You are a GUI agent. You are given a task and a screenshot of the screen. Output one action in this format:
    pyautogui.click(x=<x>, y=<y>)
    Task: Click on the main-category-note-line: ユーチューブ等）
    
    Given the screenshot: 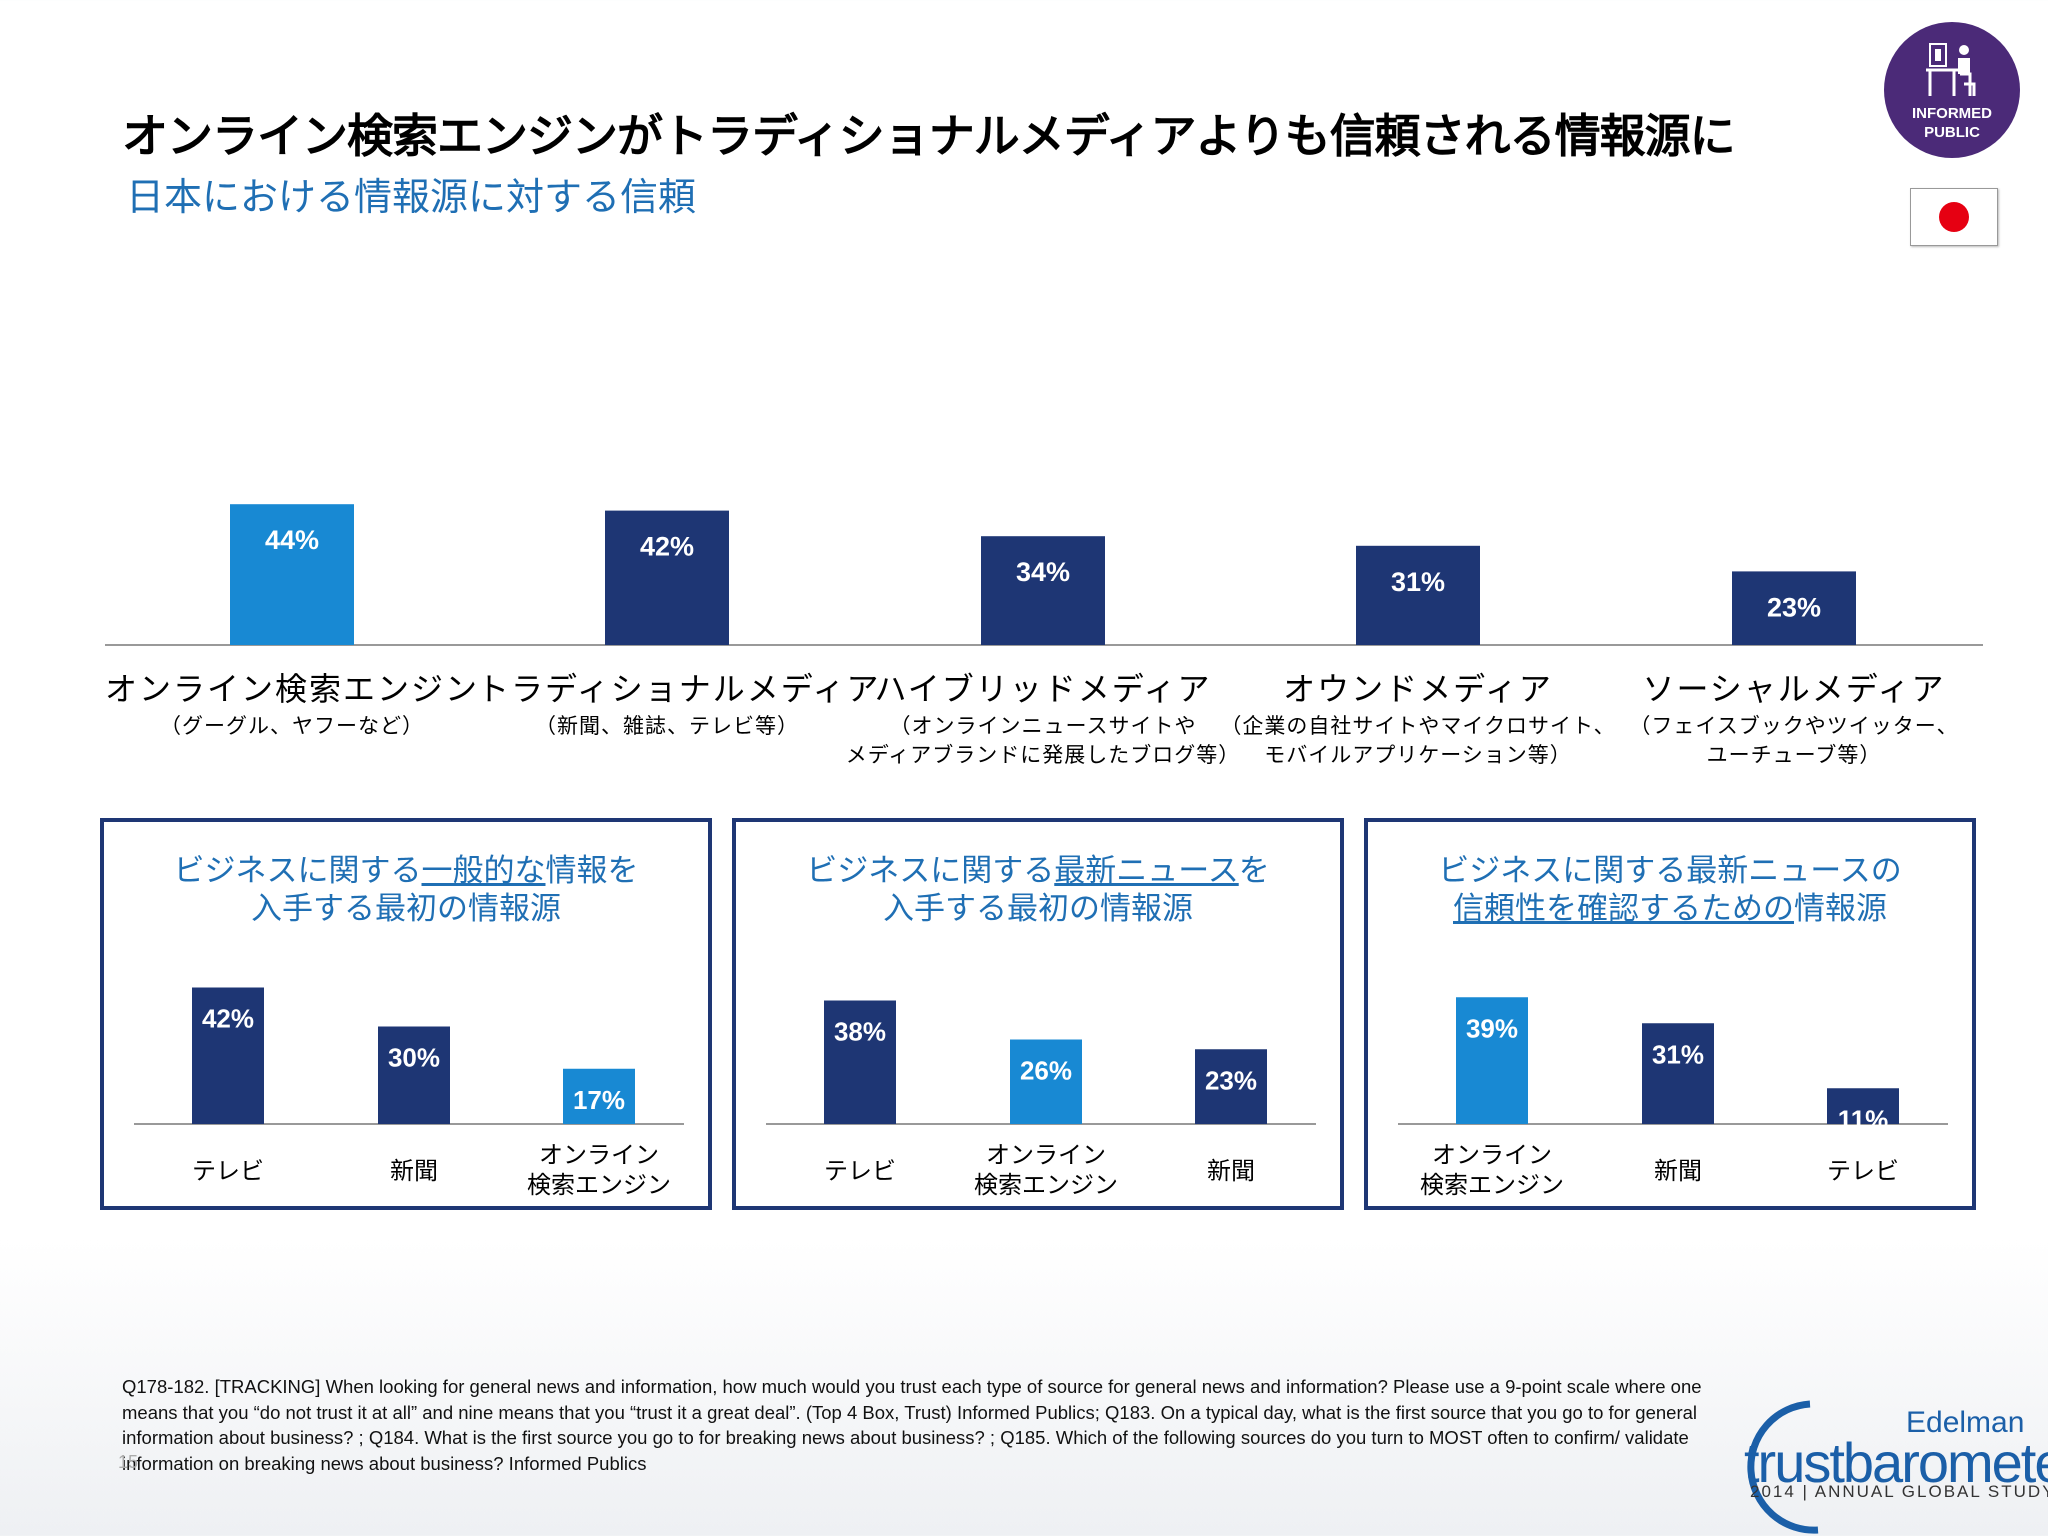 What is the action you would take?
    pyautogui.click(x=1794, y=755)
    